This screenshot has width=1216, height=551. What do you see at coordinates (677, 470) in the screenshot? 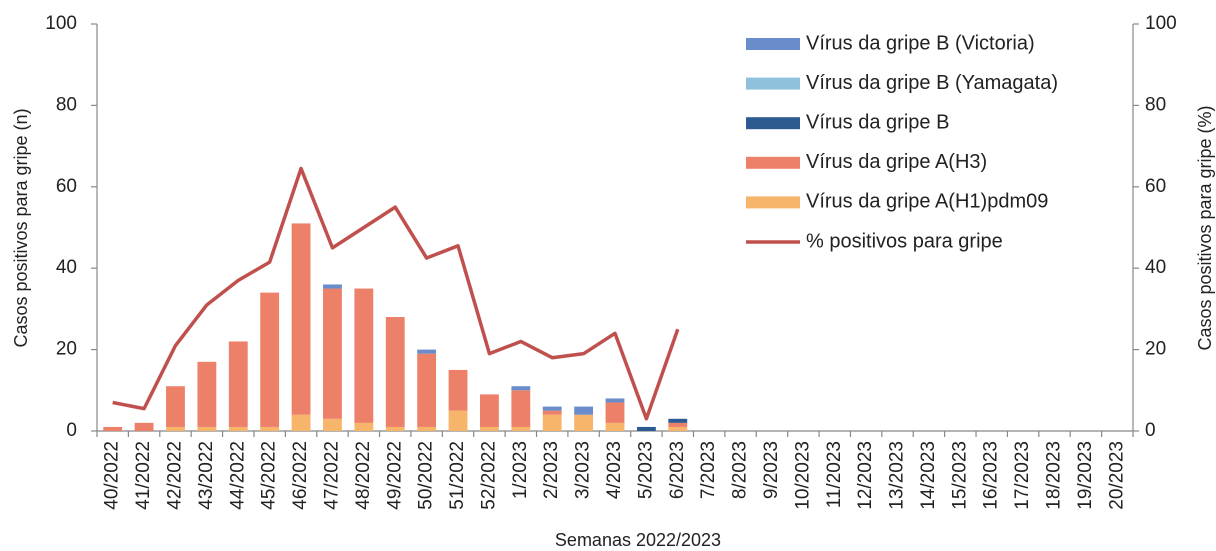
I see `x-tick-label: 6/2023` at bounding box center [677, 470].